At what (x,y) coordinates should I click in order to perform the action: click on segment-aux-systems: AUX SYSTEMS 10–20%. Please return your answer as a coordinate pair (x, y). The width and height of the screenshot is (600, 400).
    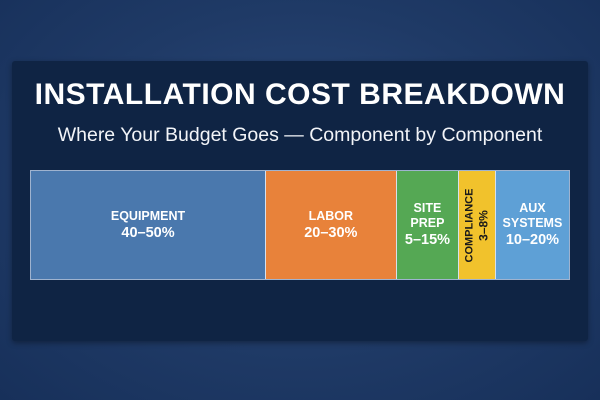
    Looking at the image, I should click on (532, 225).